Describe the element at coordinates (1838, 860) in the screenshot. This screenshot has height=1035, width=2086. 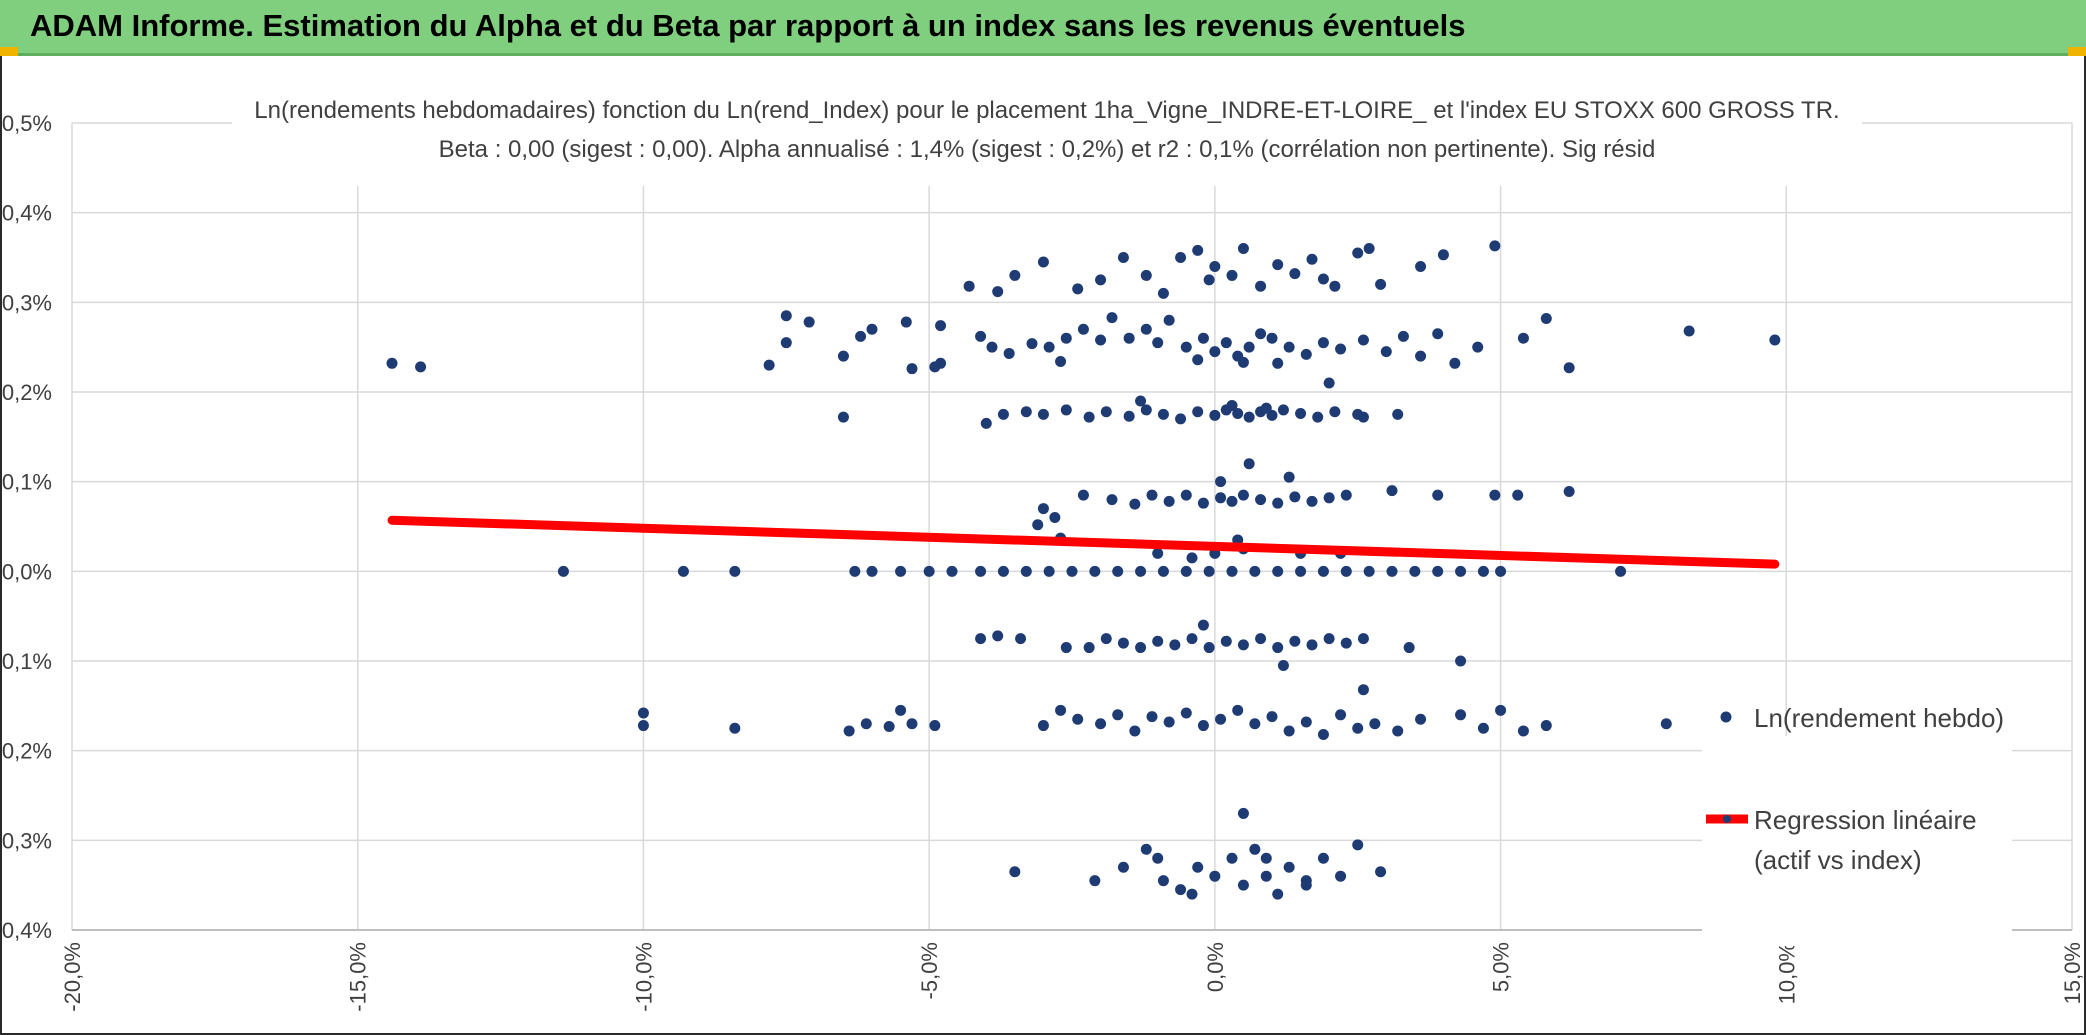
I see `legend-label-line-2: (actif vs index)` at that location.